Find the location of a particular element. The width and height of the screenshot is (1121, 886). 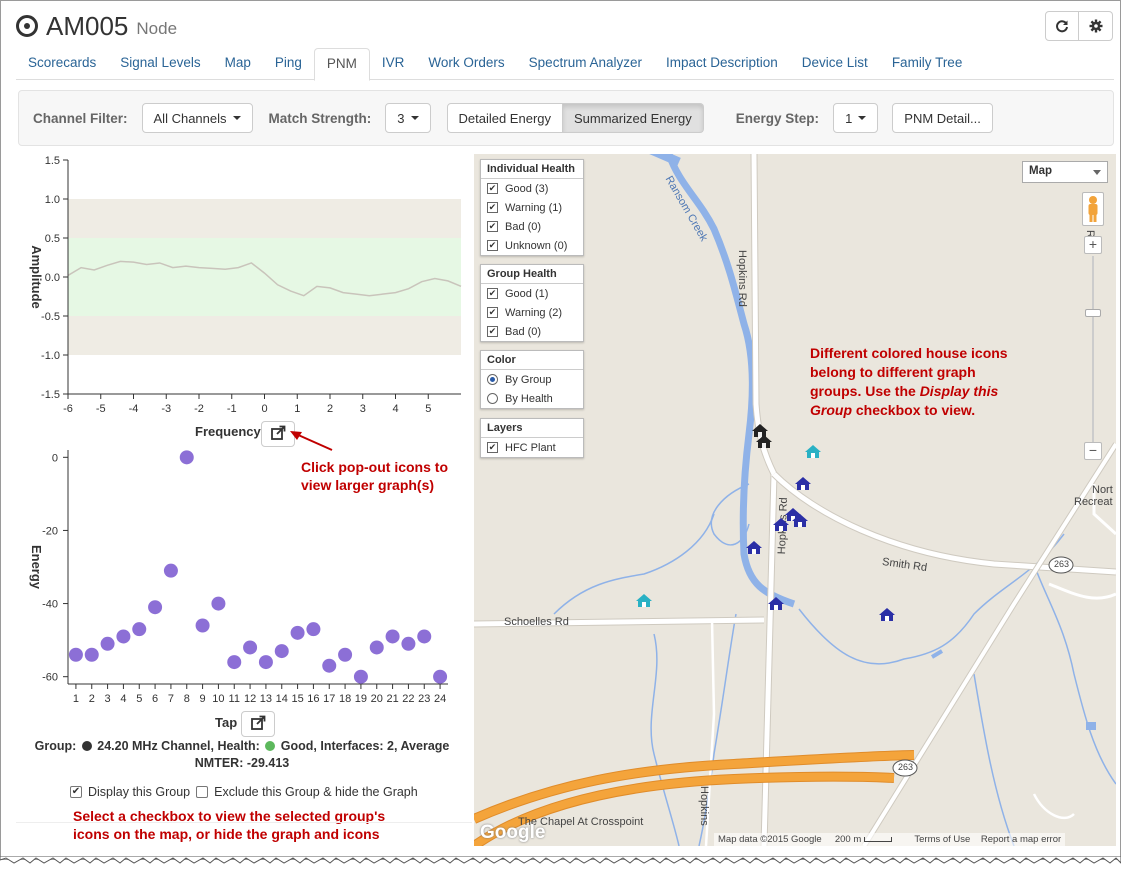

popout-annotation-line-1: Click pop-out icons to is located at coordinates (374, 467).